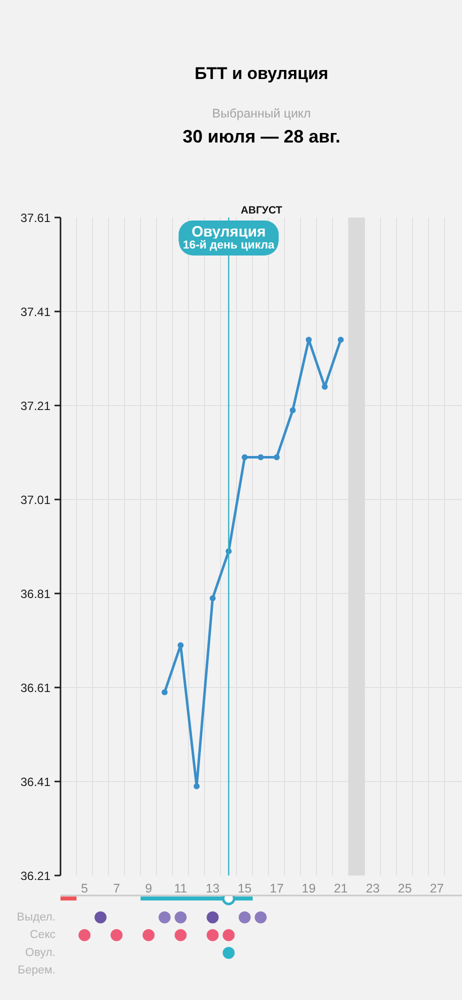 This screenshot has width=462, height=1000. I want to click on x-tick-label: 17, so click(277, 889).